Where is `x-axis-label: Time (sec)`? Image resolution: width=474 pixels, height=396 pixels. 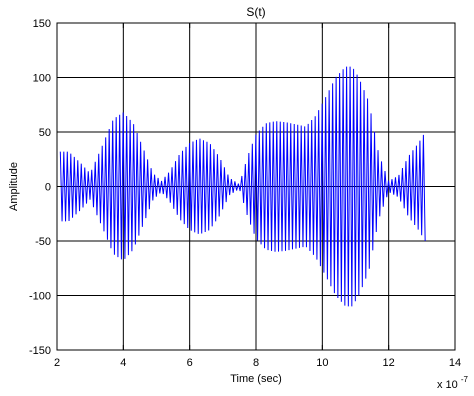
x-axis-label: Time (sec) is located at coordinates (256, 379).